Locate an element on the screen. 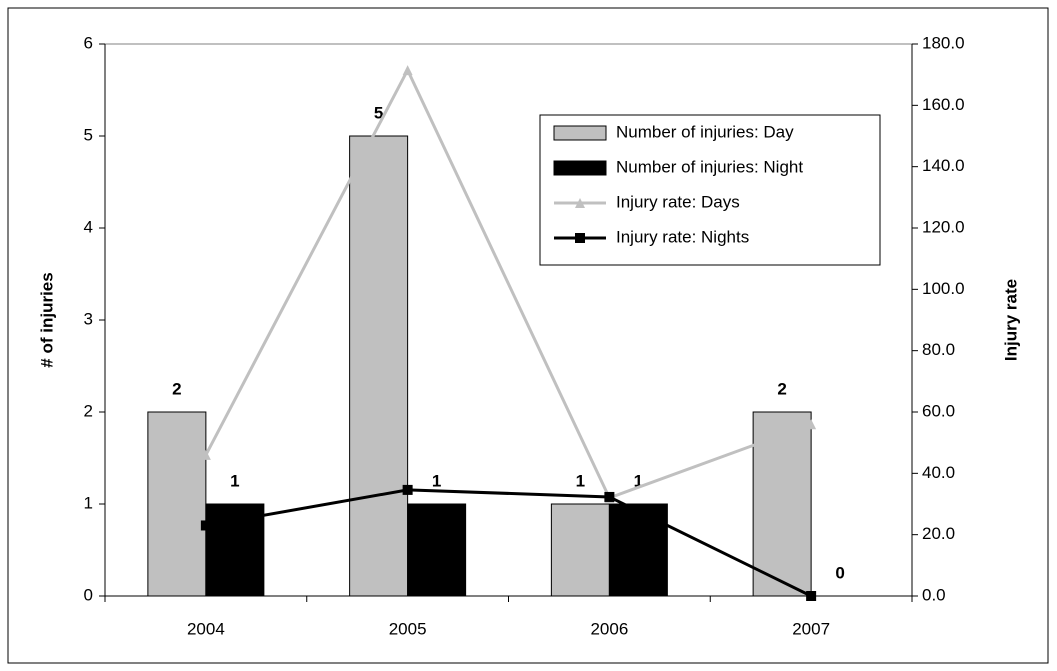  y-tick-label: 4 is located at coordinates (88, 226).